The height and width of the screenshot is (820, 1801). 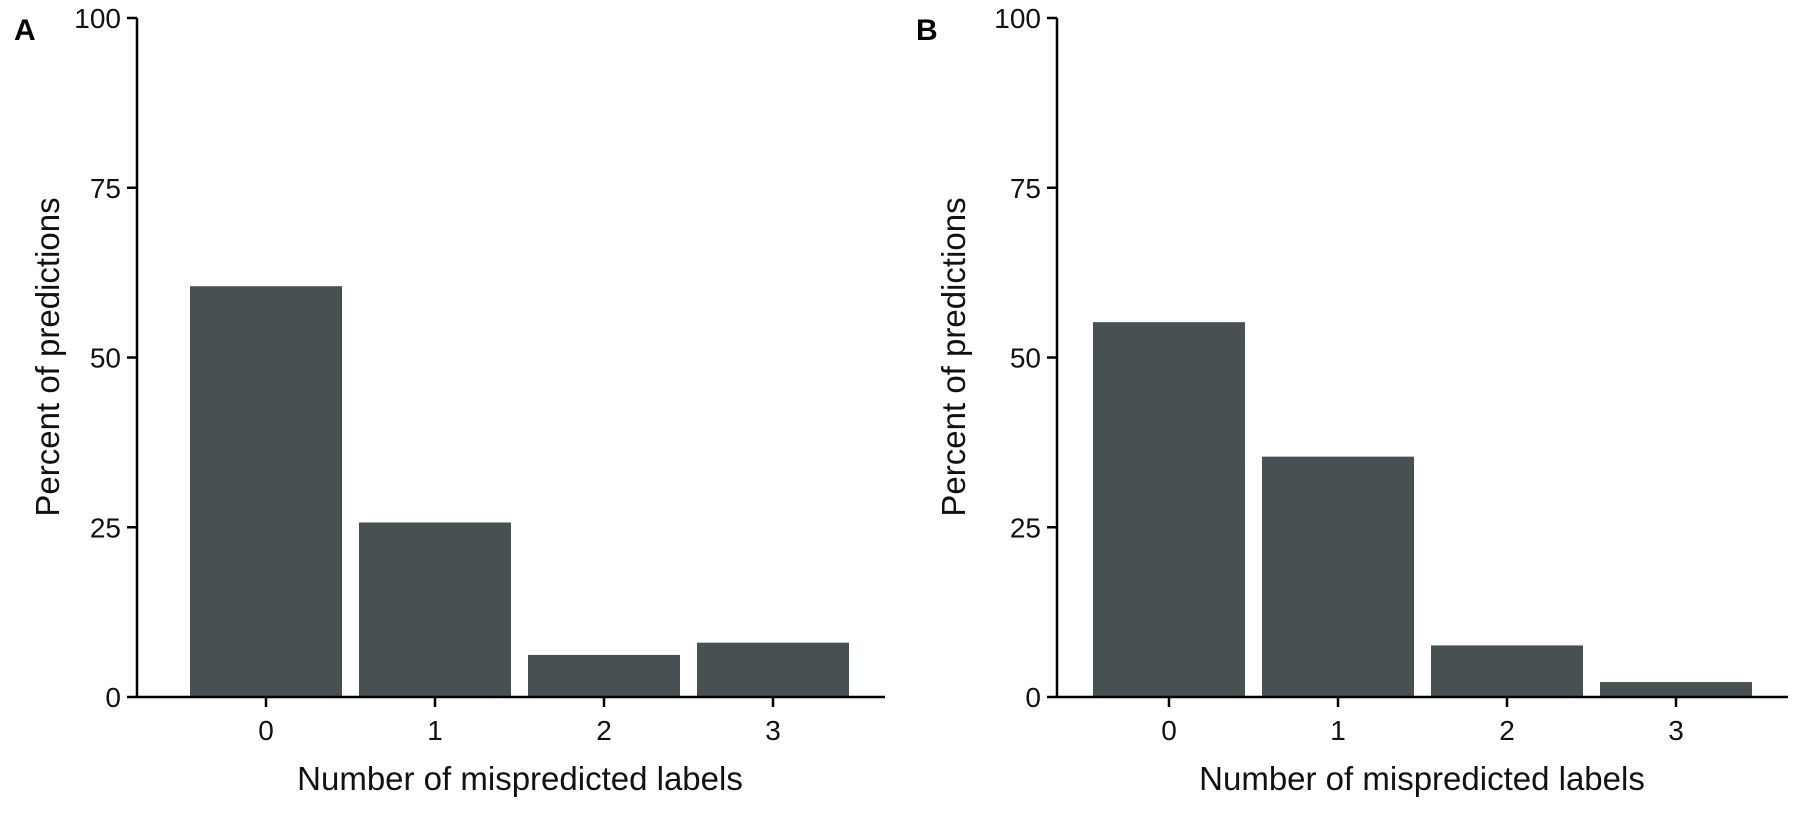 I want to click on panel-letter: B, so click(x=927, y=30).